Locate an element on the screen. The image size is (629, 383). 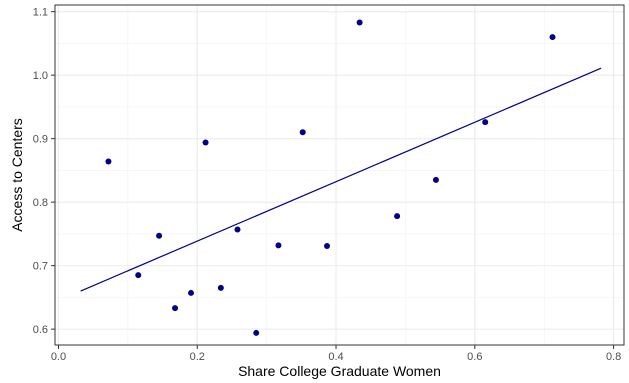
x-tick-label: 0.0 is located at coordinates (58, 357).